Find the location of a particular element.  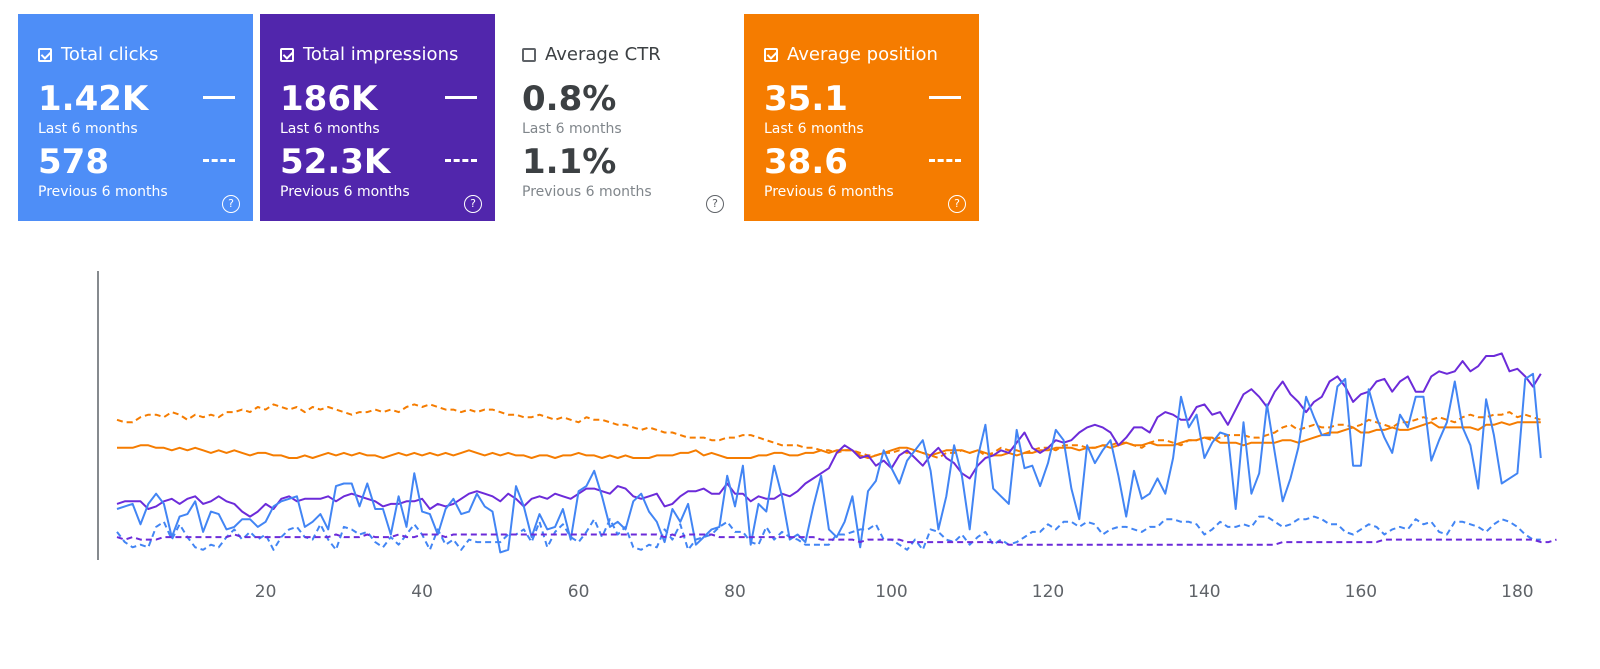

current-value: 35.1 is located at coordinates (806, 99).